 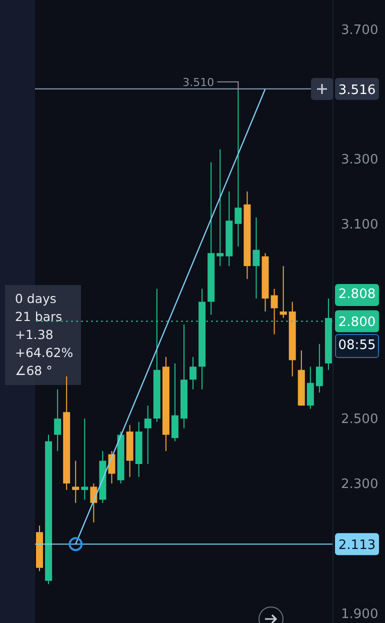 I want to click on y-tick-label: 3.700, so click(x=359, y=30).